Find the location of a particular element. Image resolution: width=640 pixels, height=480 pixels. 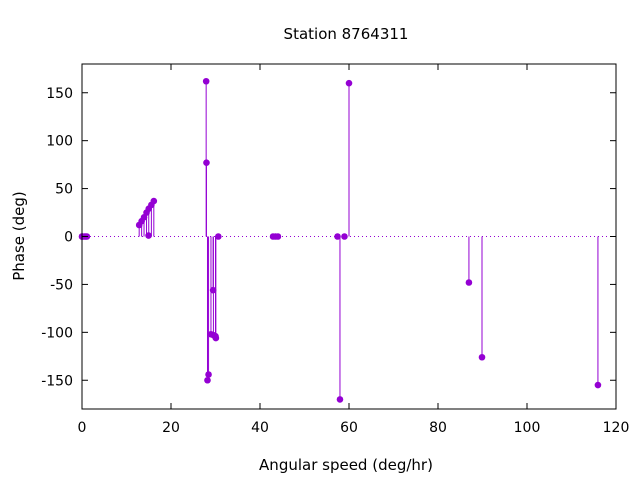

x-tick-label: 100 is located at coordinates (527, 428).